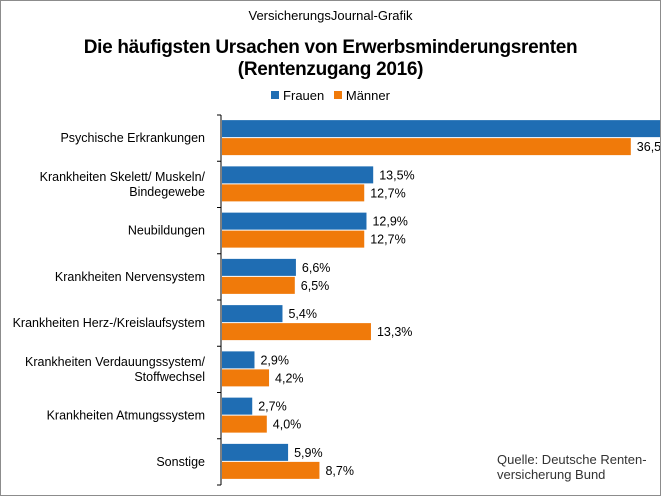  What do you see at coordinates (272, 407) in the screenshot?
I see `data-label-frauen: 2,7%` at bounding box center [272, 407].